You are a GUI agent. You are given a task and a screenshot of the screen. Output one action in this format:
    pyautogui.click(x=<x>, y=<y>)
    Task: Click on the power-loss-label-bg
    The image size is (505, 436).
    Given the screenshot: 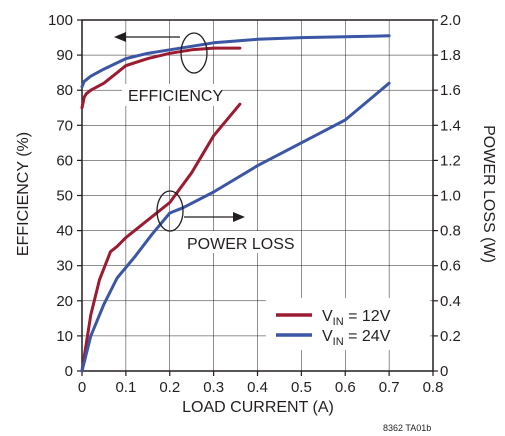 What is the action you would take?
    pyautogui.click(x=238, y=242)
    